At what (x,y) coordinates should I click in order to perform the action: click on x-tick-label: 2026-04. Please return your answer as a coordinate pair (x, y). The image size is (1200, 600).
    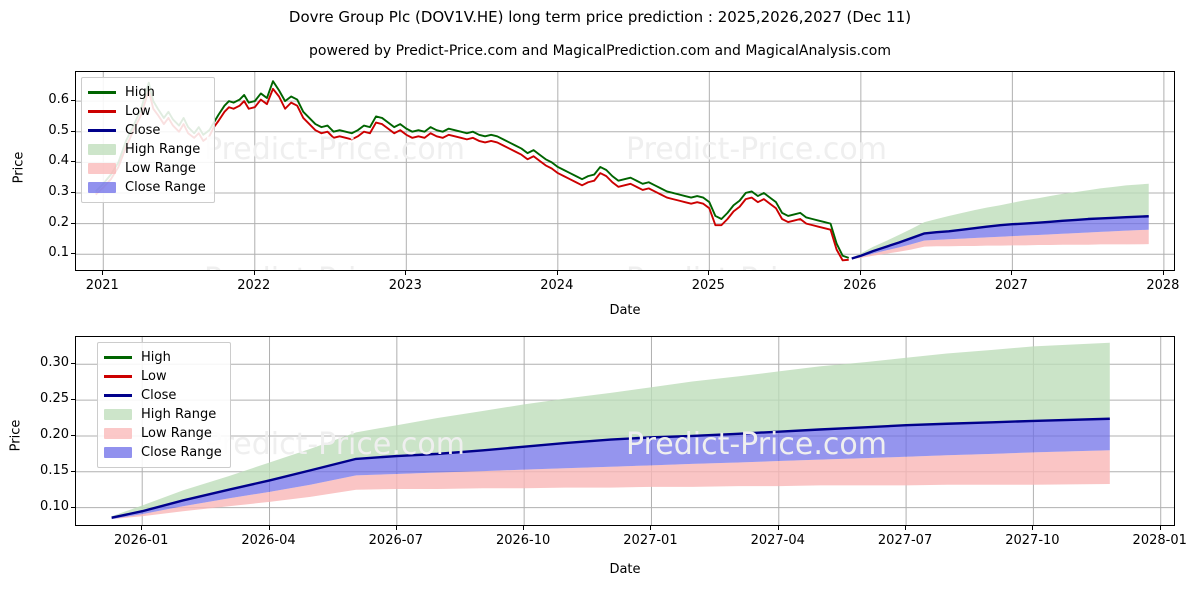
    Looking at the image, I should click on (268, 540).